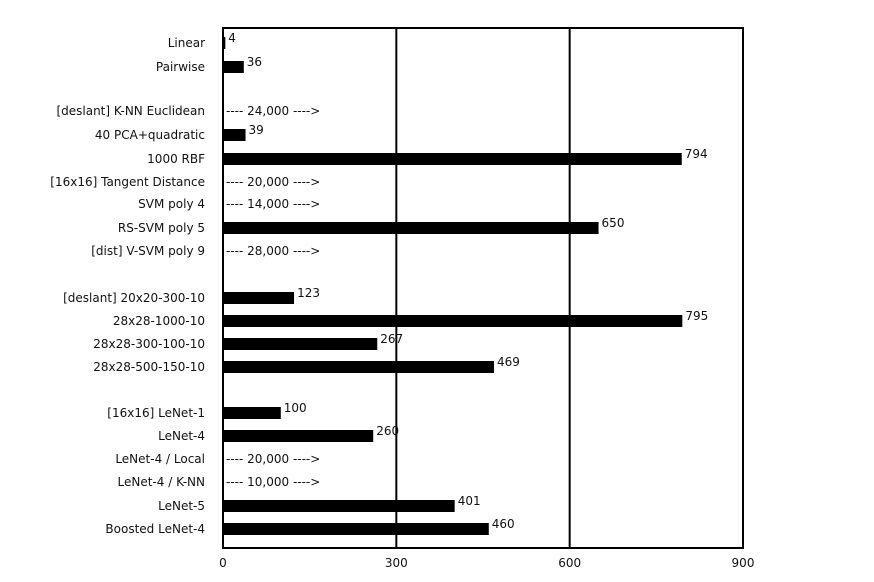 This screenshot has width=874, height=582. I want to click on overflow-value-label: ---- 24,000 ---->, so click(273, 111).